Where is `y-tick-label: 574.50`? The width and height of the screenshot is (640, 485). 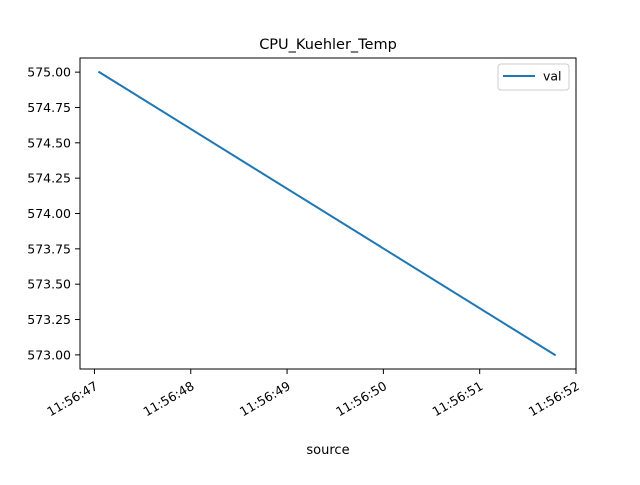
y-tick-label: 574.50 is located at coordinates (49, 142).